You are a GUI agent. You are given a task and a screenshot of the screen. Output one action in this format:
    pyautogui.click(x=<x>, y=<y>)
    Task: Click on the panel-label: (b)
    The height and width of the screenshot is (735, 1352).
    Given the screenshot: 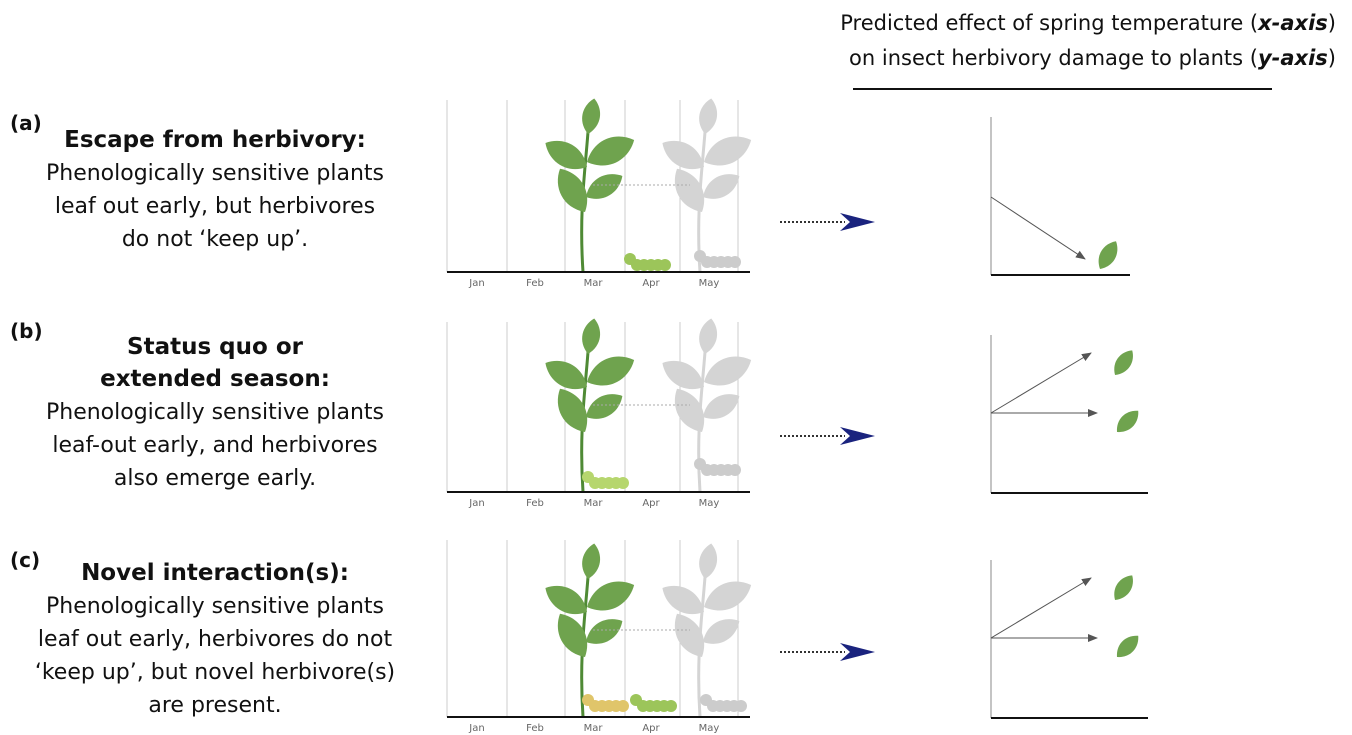 What is the action you would take?
    pyautogui.click(x=26, y=331)
    